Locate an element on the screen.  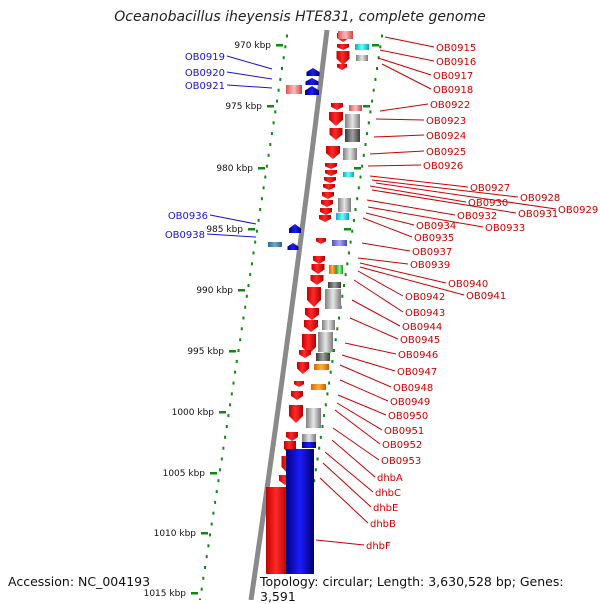
minus-gene-label: OB0933 is located at coordinates (505, 228).